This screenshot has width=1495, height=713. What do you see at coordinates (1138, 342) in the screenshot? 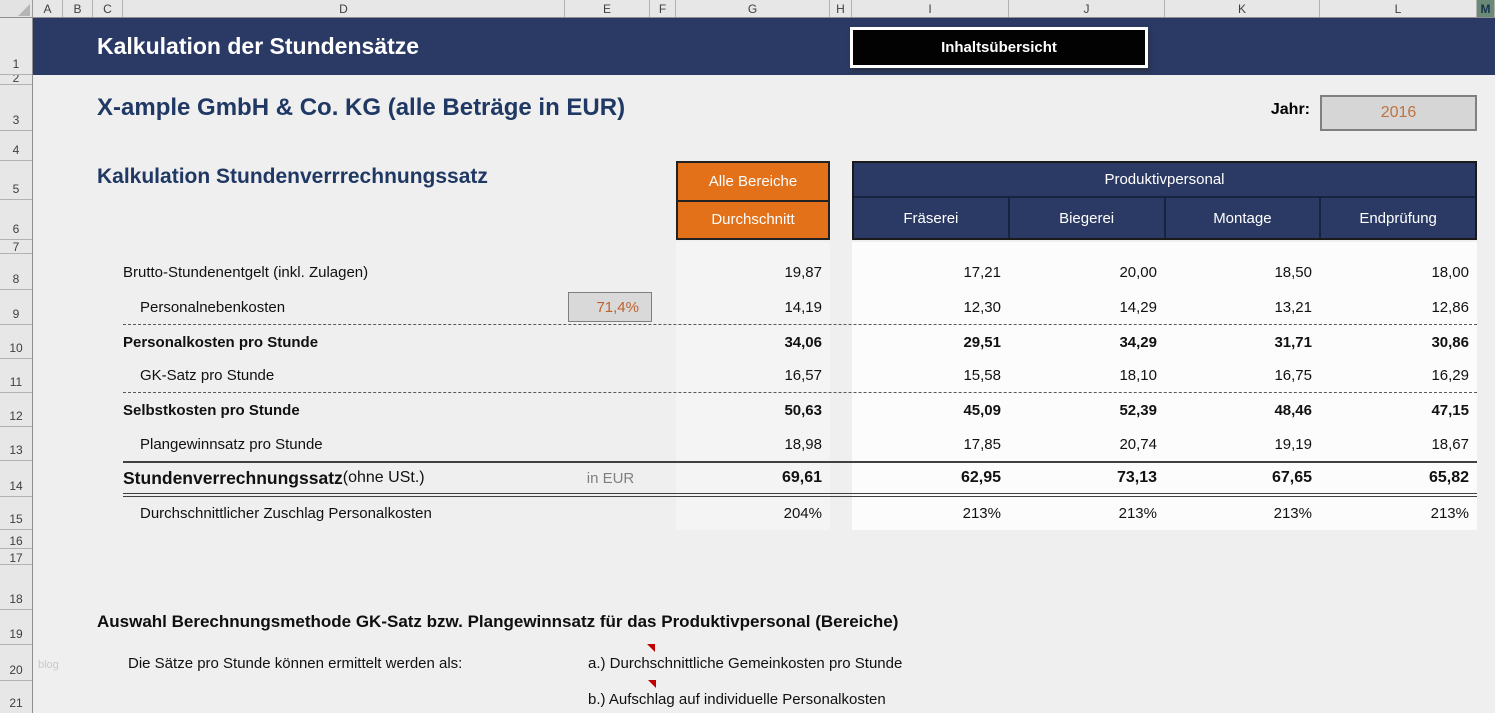
I see `cell-value: 34,29` at bounding box center [1138, 342].